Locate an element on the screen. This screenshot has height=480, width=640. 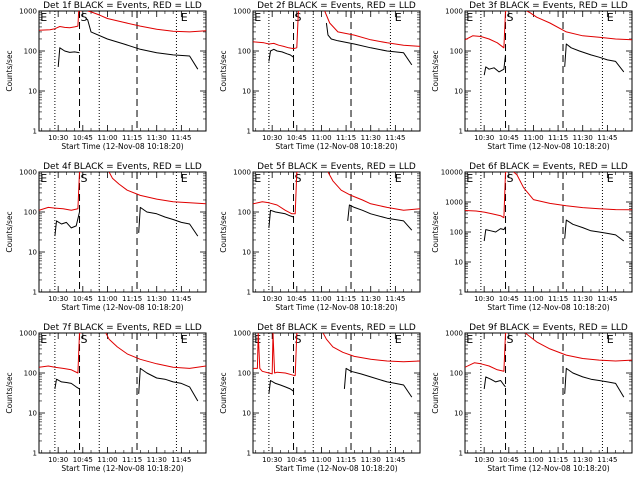
panel-title: Det 6f BLACK = Events, RED = LLD is located at coordinates (548, 167).